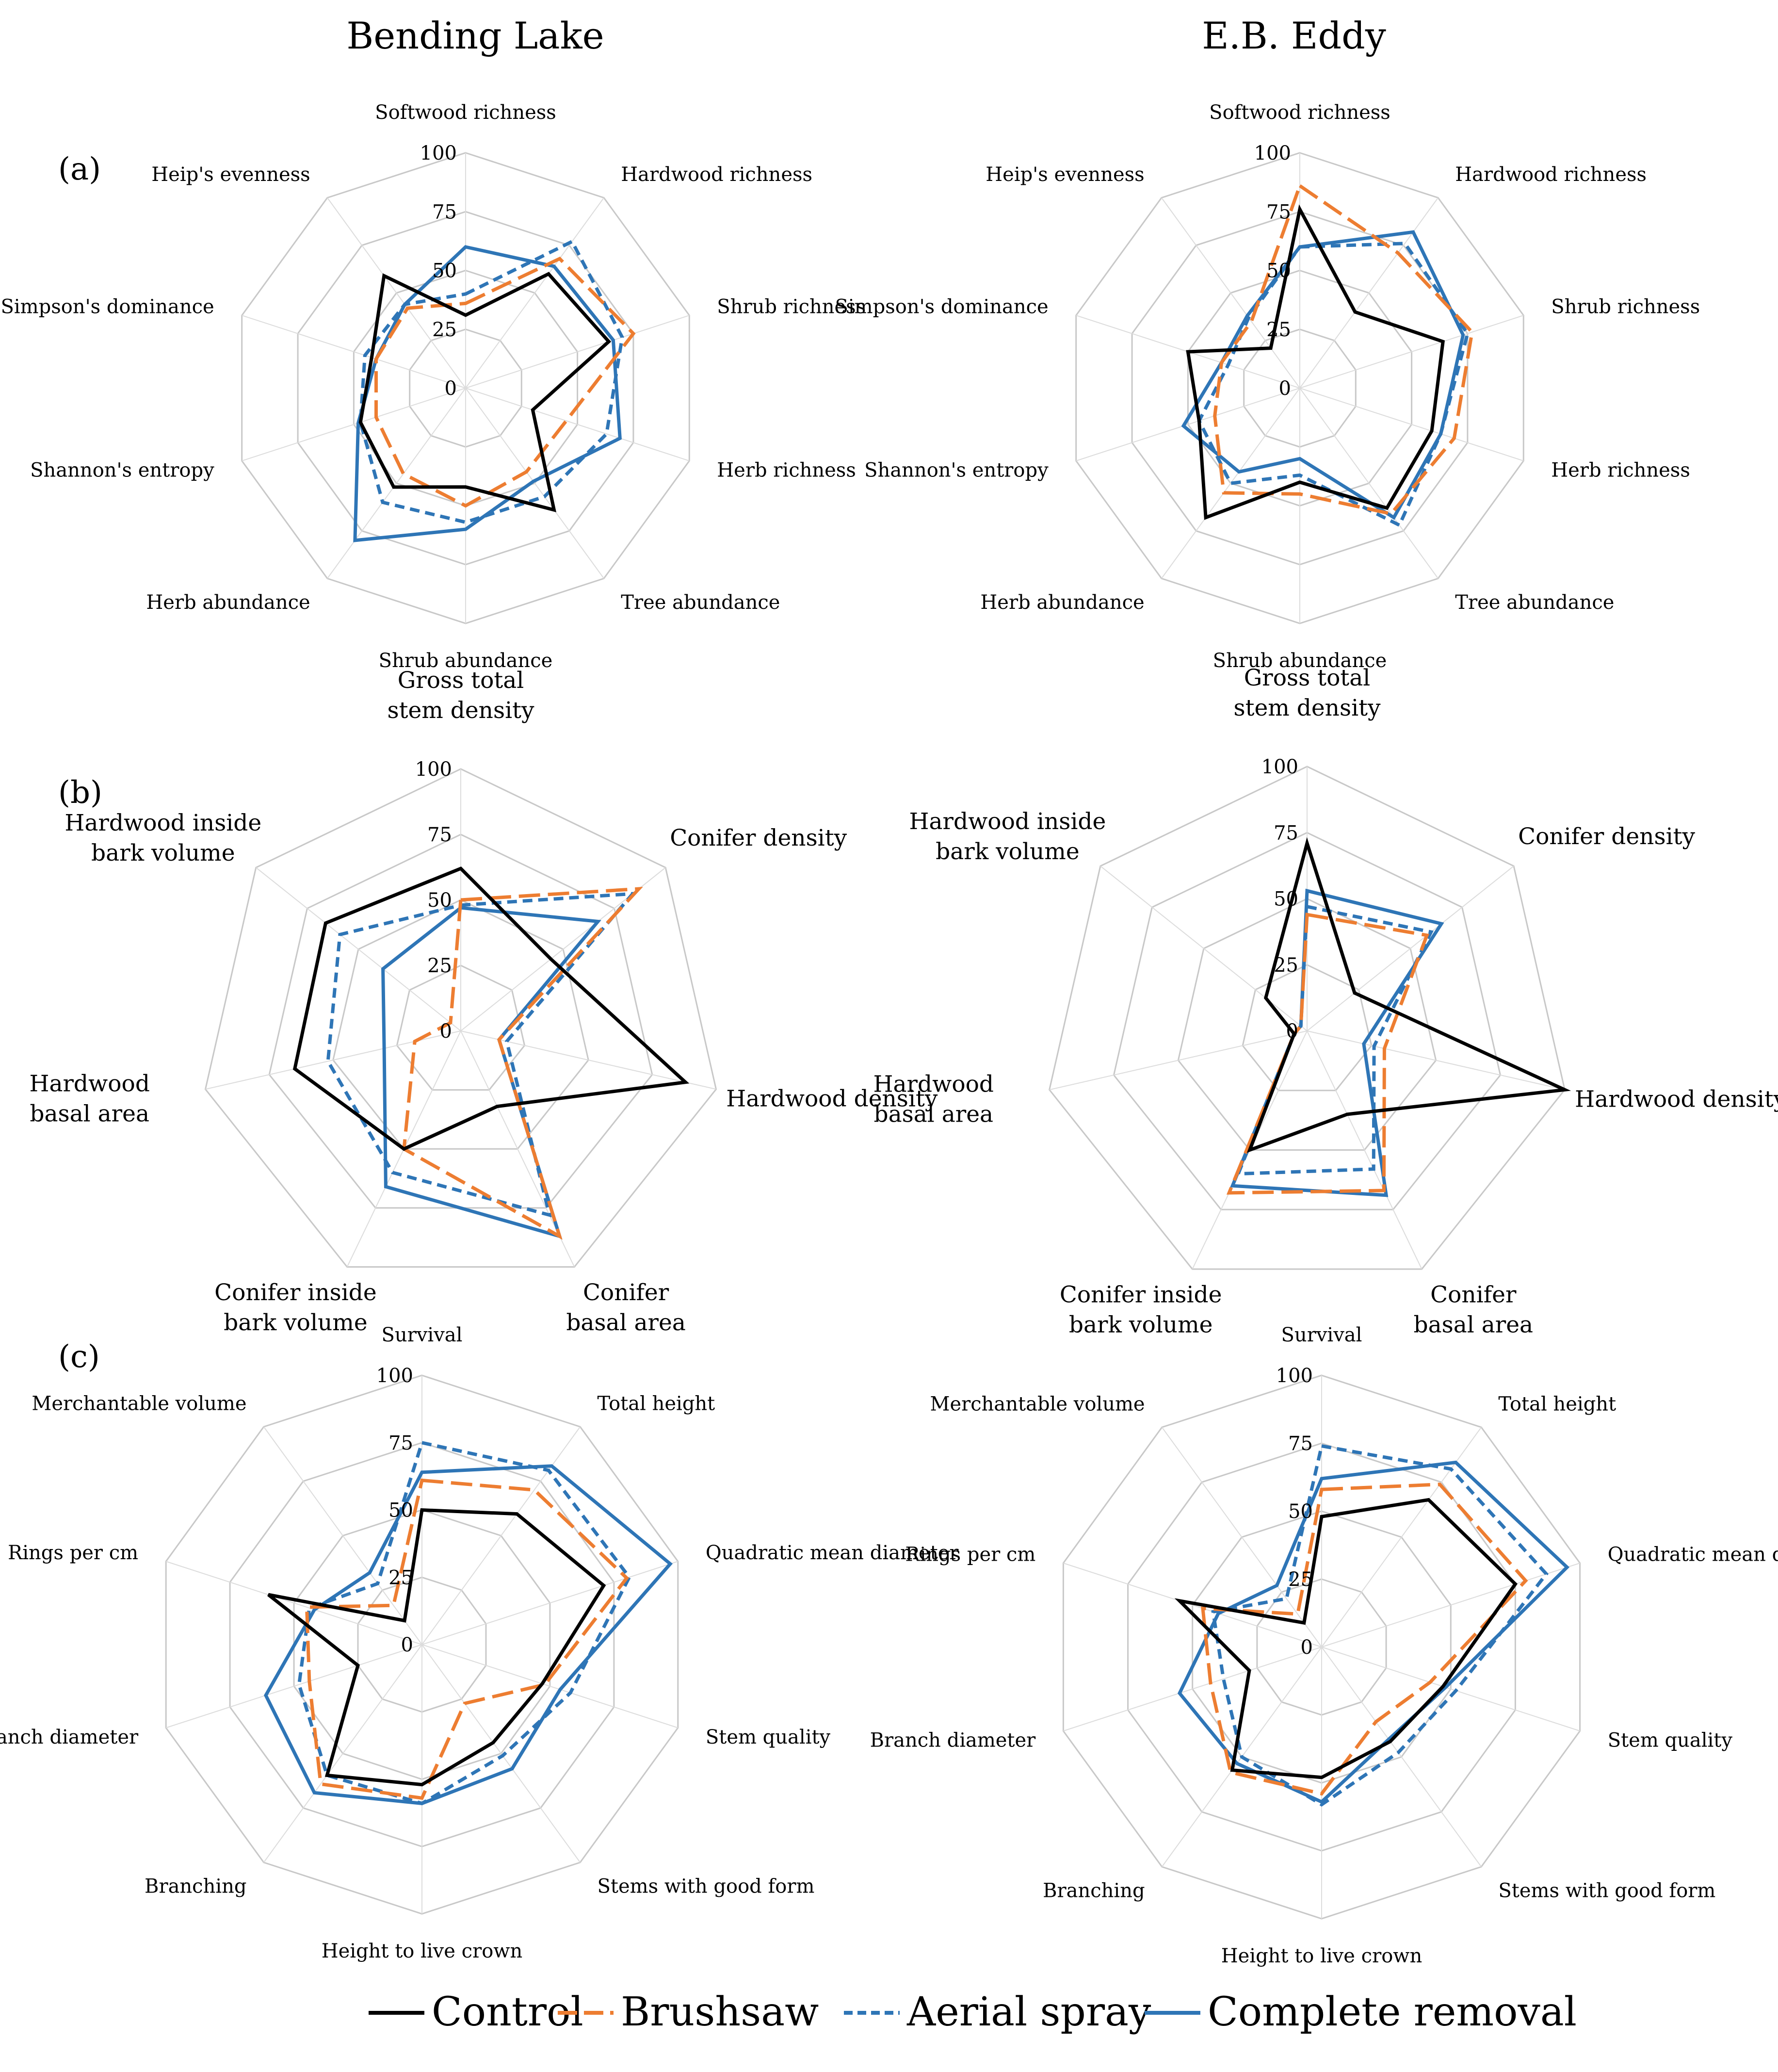  Describe the element at coordinates (534, 483) in the screenshot. I see `spoke-tree-abundance` at that location.